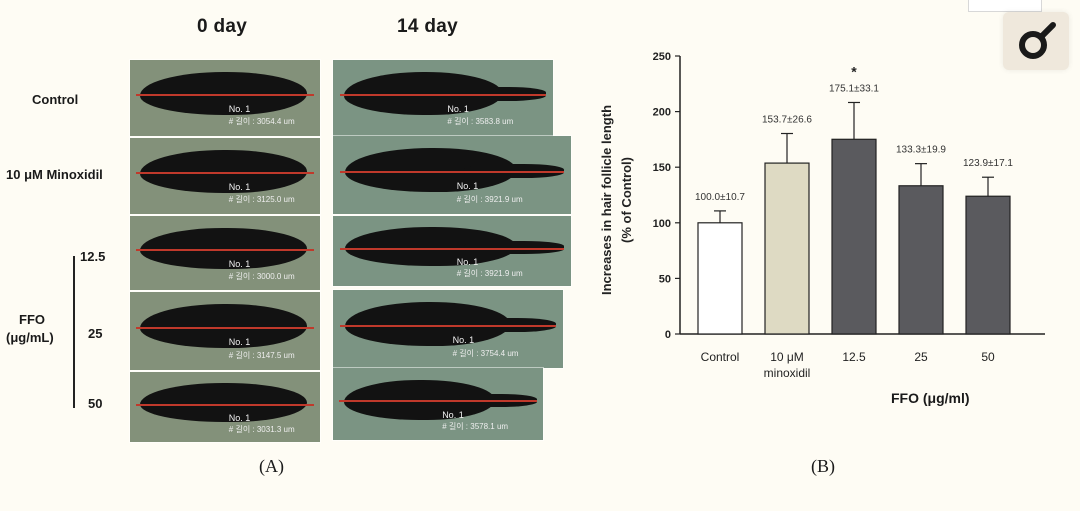  I want to click on length-measurement: # 길이 : 3147.5 um, so click(261, 355).